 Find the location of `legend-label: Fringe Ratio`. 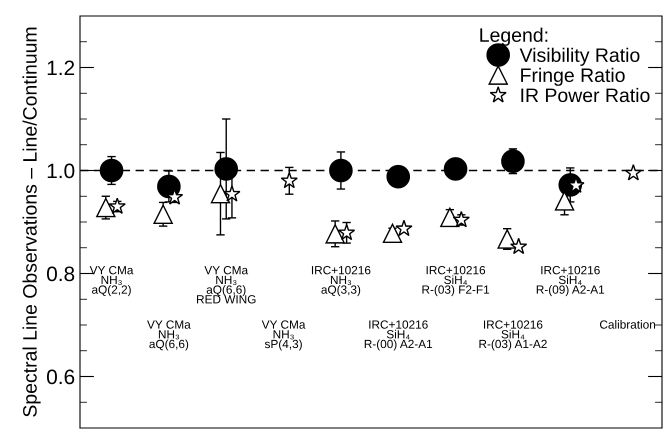

legend-label: Fringe Ratio is located at coordinates (573, 77).